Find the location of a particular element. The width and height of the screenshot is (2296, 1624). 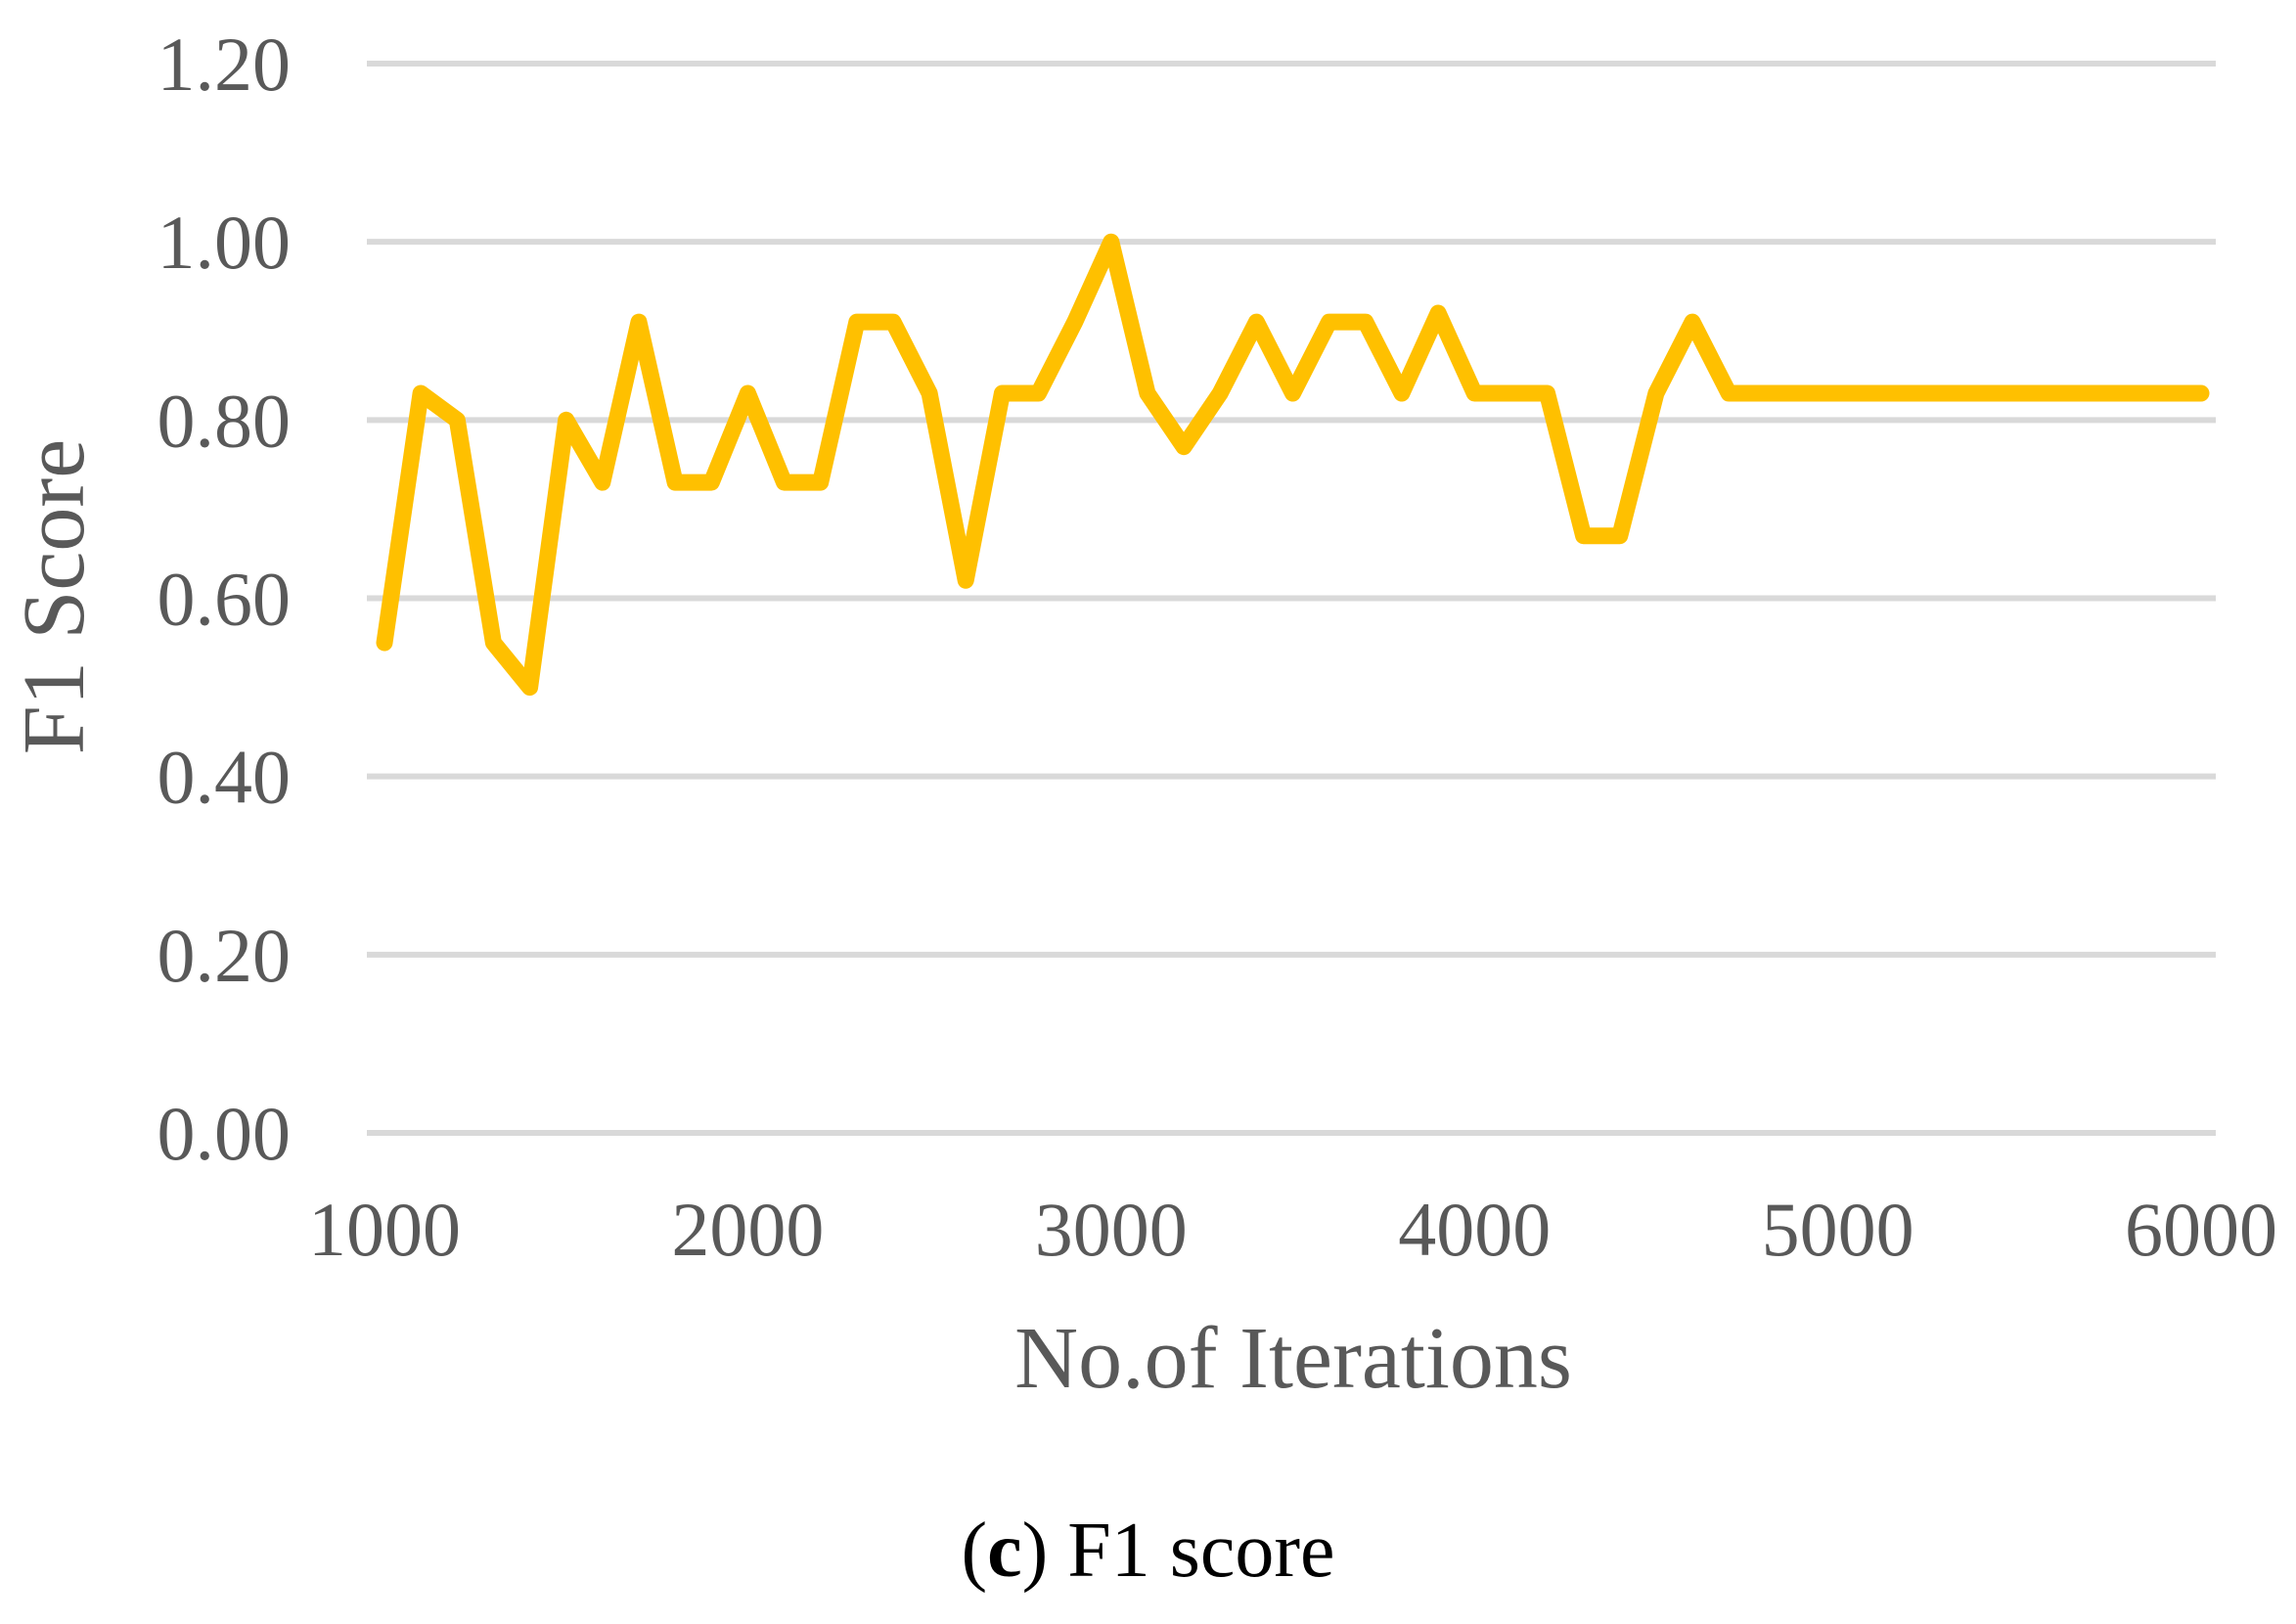

y-axis-title: F1 Score is located at coordinates (54, 596).